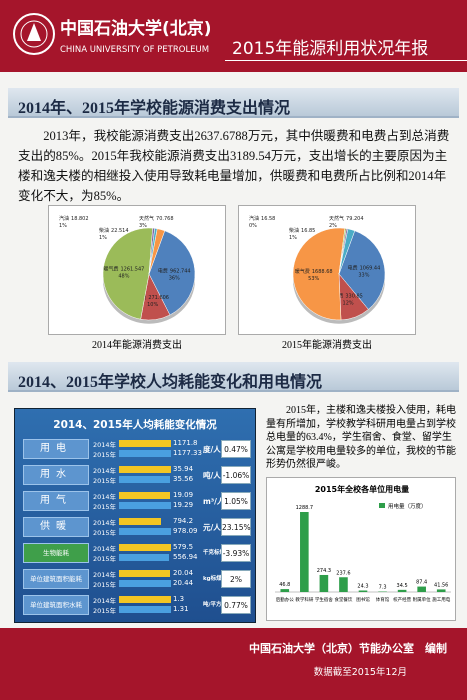 This screenshot has width=467, height=700. What do you see at coordinates (212, 475) in the screenshot?
I see `unit: 吨/人` at bounding box center [212, 475].